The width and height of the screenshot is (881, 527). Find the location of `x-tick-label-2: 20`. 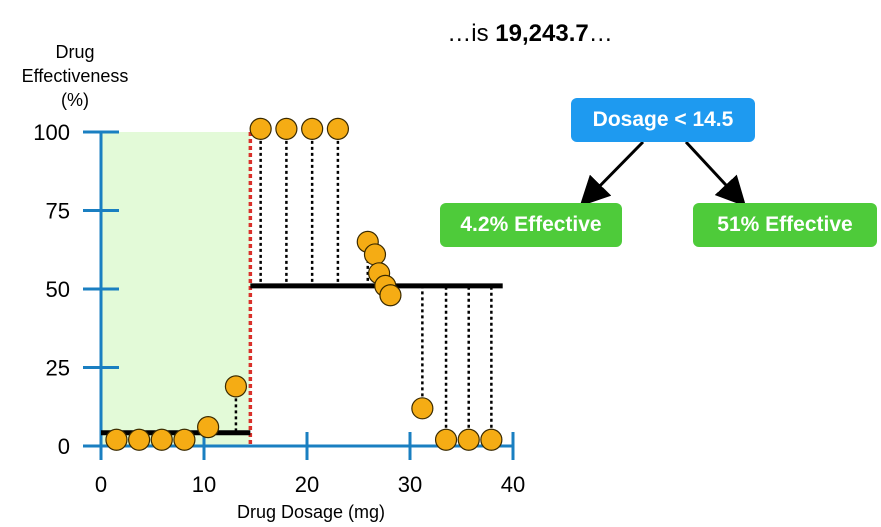

x-tick-label-2: 20 is located at coordinates (307, 484).